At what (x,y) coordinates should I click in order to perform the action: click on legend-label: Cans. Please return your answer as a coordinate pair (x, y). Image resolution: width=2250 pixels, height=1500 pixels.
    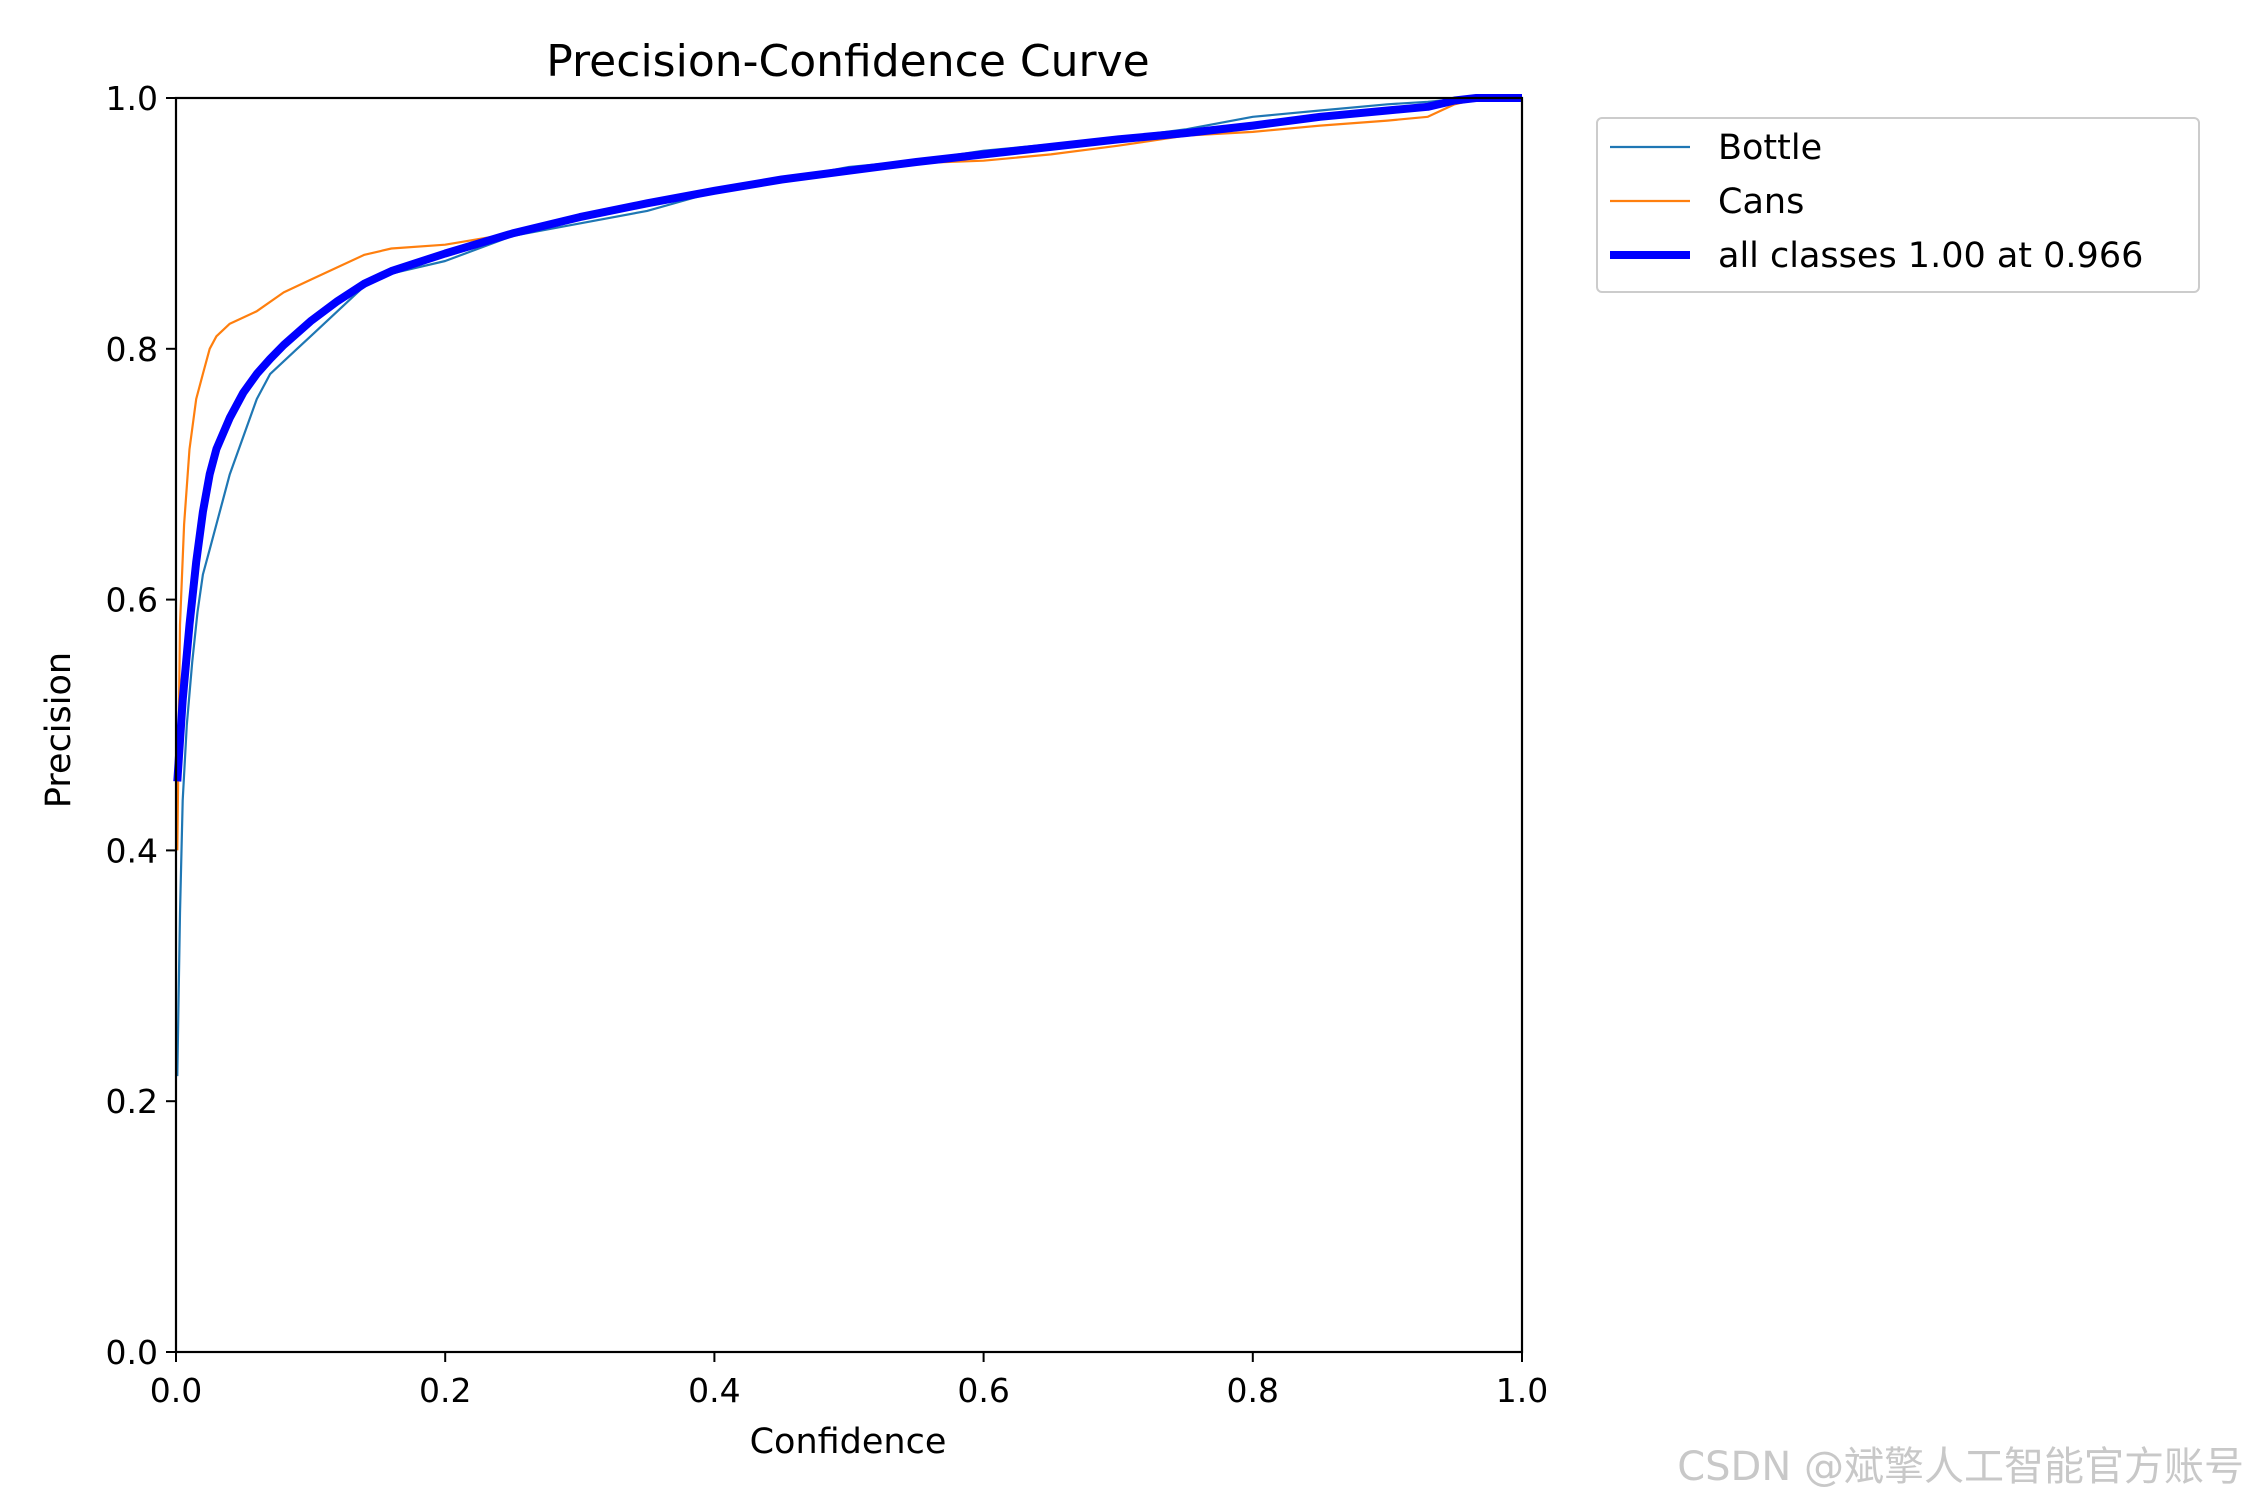
    Looking at the image, I should click on (1761, 202).